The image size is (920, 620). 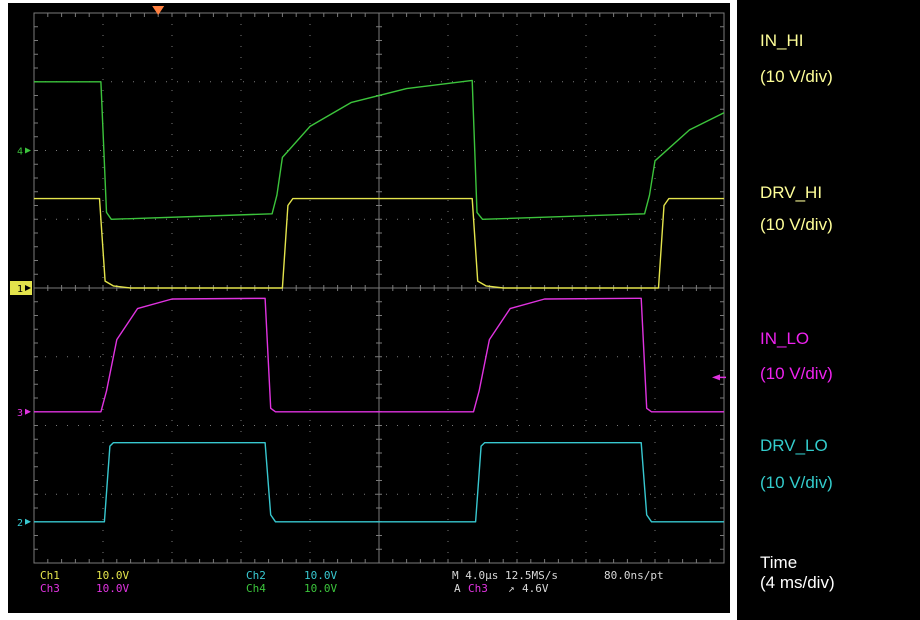 I want to click on ground-marker-ch4: 4, so click(x=20, y=152).